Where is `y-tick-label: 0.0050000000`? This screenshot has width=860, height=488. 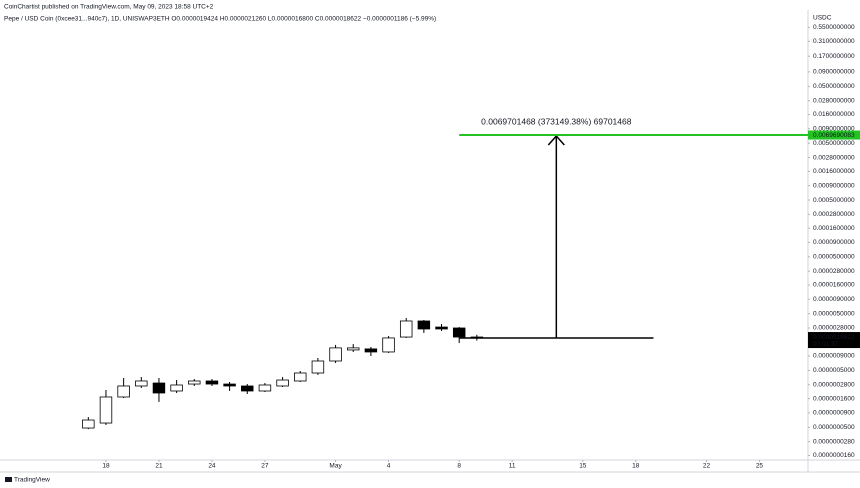 y-tick-label: 0.0050000000 is located at coordinates (834, 143).